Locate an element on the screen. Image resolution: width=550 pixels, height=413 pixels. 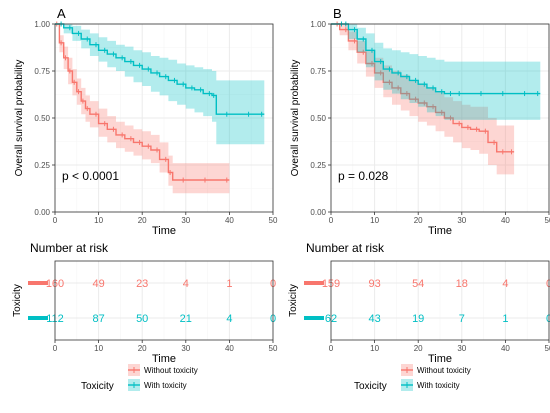
risk-count: 23 is located at coordinates (142, 284).